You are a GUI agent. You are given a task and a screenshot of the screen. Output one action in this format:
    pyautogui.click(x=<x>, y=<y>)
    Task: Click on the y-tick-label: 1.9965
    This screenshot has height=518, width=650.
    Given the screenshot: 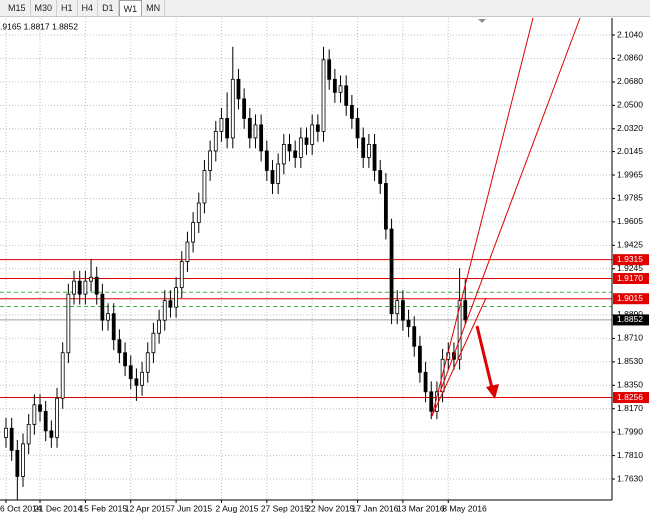 What is the action you would take?
    pyautogui.click(x=630, y=174)
    